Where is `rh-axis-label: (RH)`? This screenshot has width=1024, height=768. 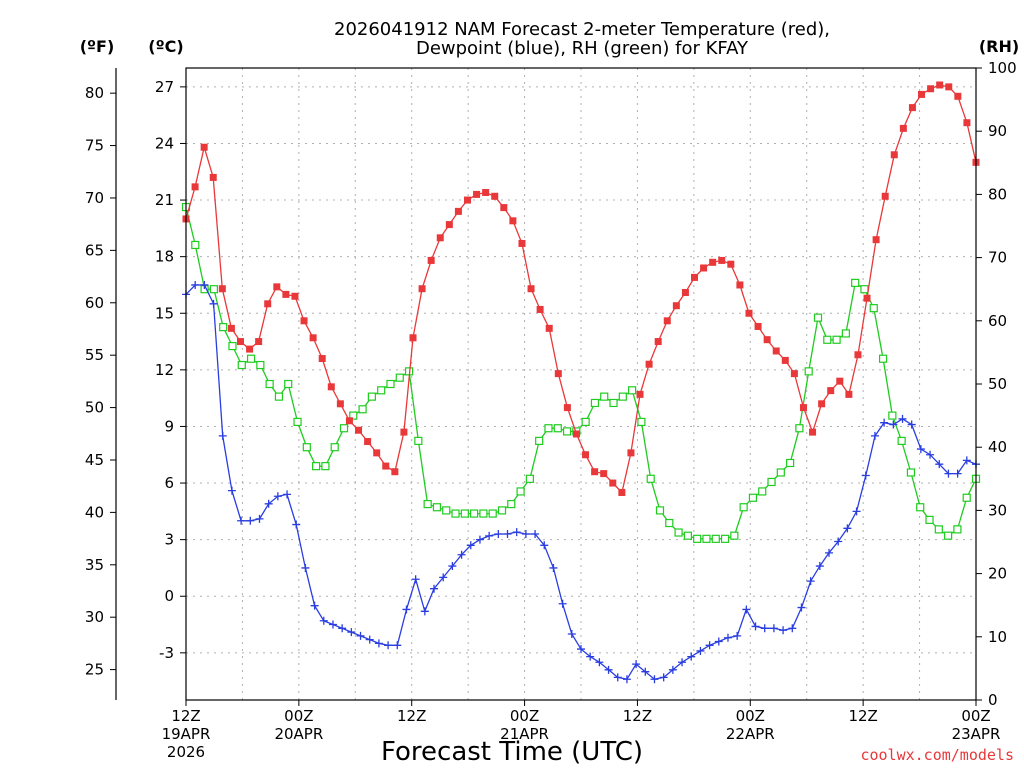
rh-axis-label: (RH) is located at coordinates (999, 46).